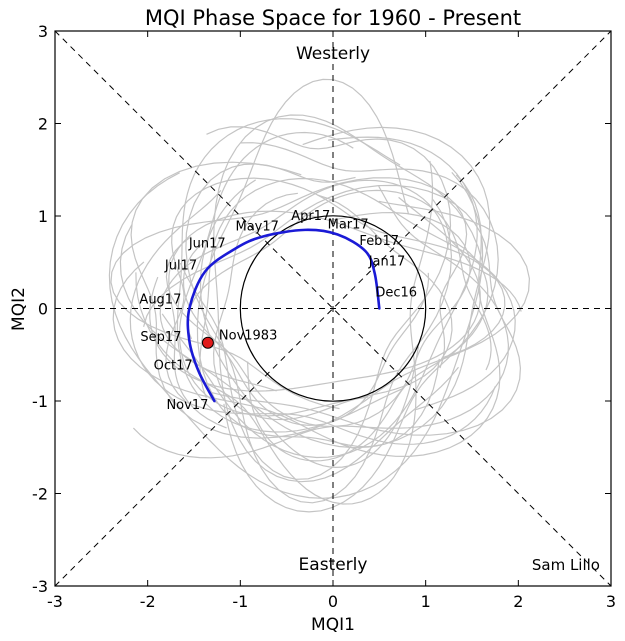  I want to click on x-tick-label: -3, so click(55, 601).